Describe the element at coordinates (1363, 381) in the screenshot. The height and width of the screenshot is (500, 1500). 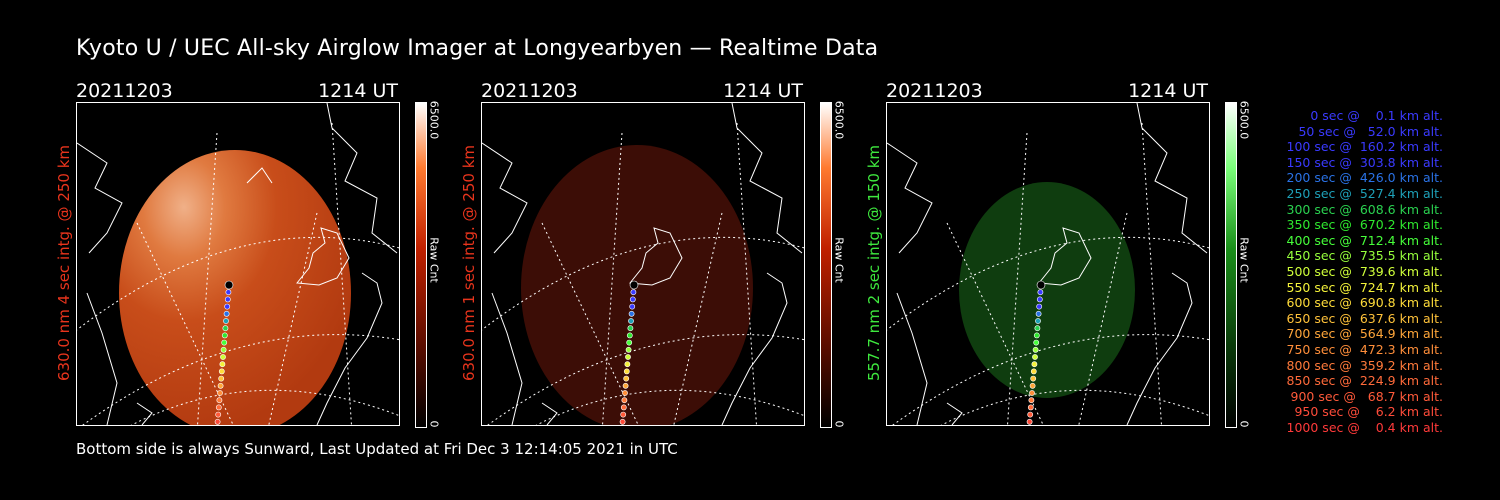
I see `legend-entry: 850 sec @ 224.9 km alt.` at that location.